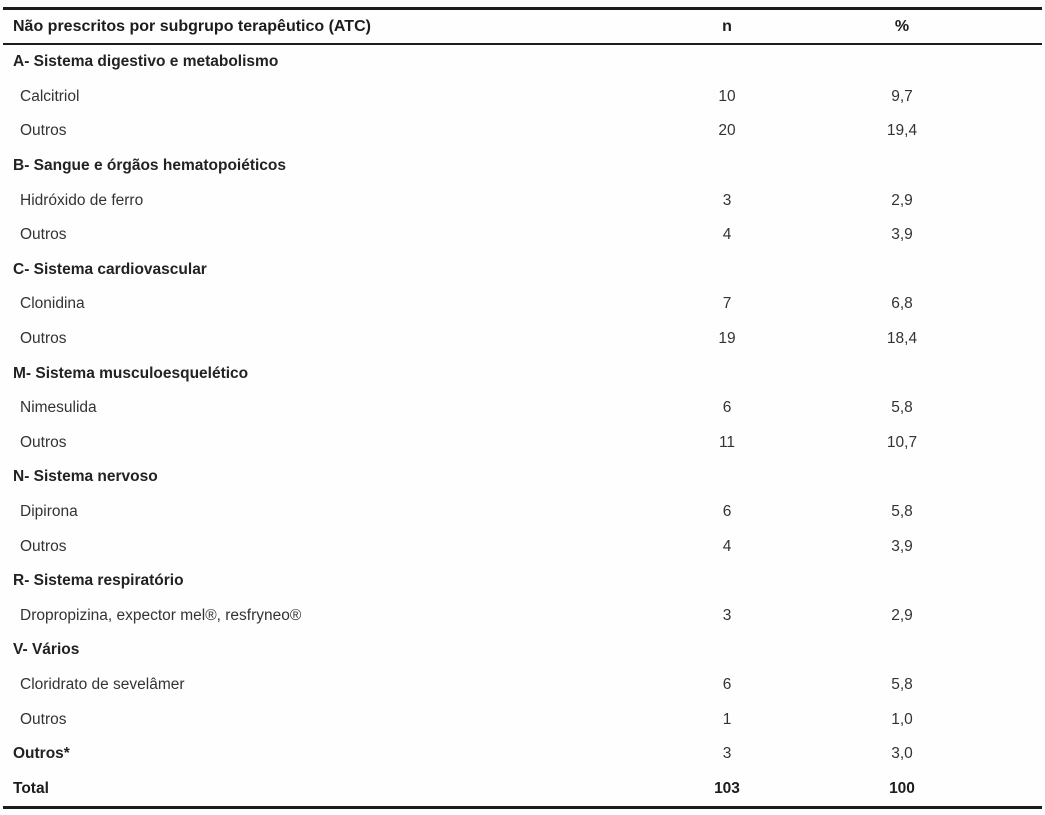 This screenshot has width=1045, height=815. What do you see at coordinates (522, 97) in the screenshot?
I see `table-row: Calcitriol 10 9,7` at bounding box center [522, 97].